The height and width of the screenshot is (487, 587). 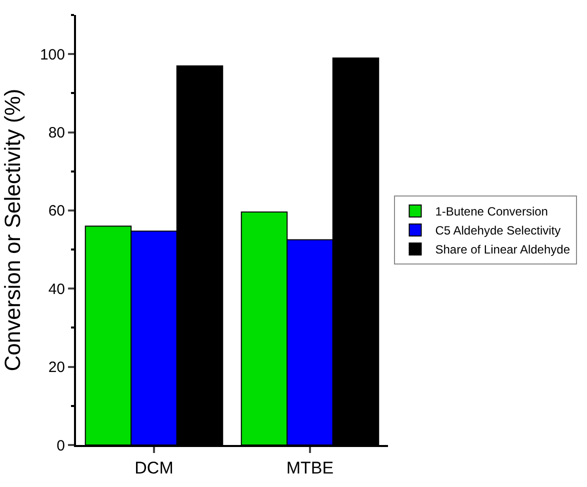 I want to click on y-axis-title: Conversion or Selectivity (%), so click(x=12, y=230).